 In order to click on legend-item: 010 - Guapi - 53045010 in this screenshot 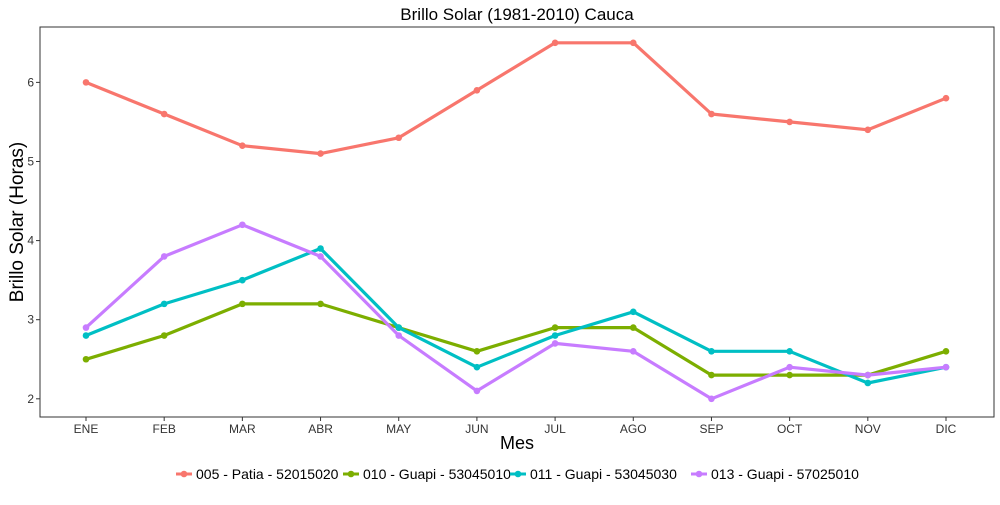, I will do `click(427, 474)`.